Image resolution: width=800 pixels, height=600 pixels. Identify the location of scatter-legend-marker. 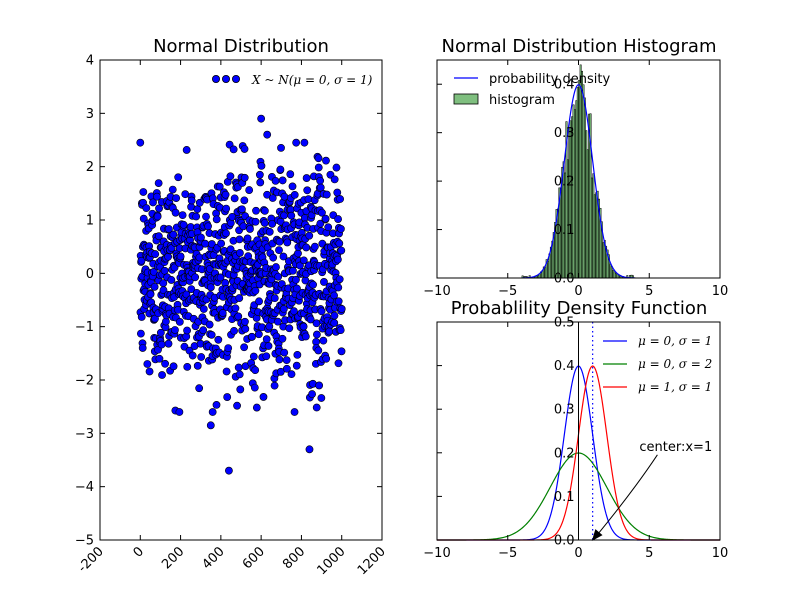
(215, 79).